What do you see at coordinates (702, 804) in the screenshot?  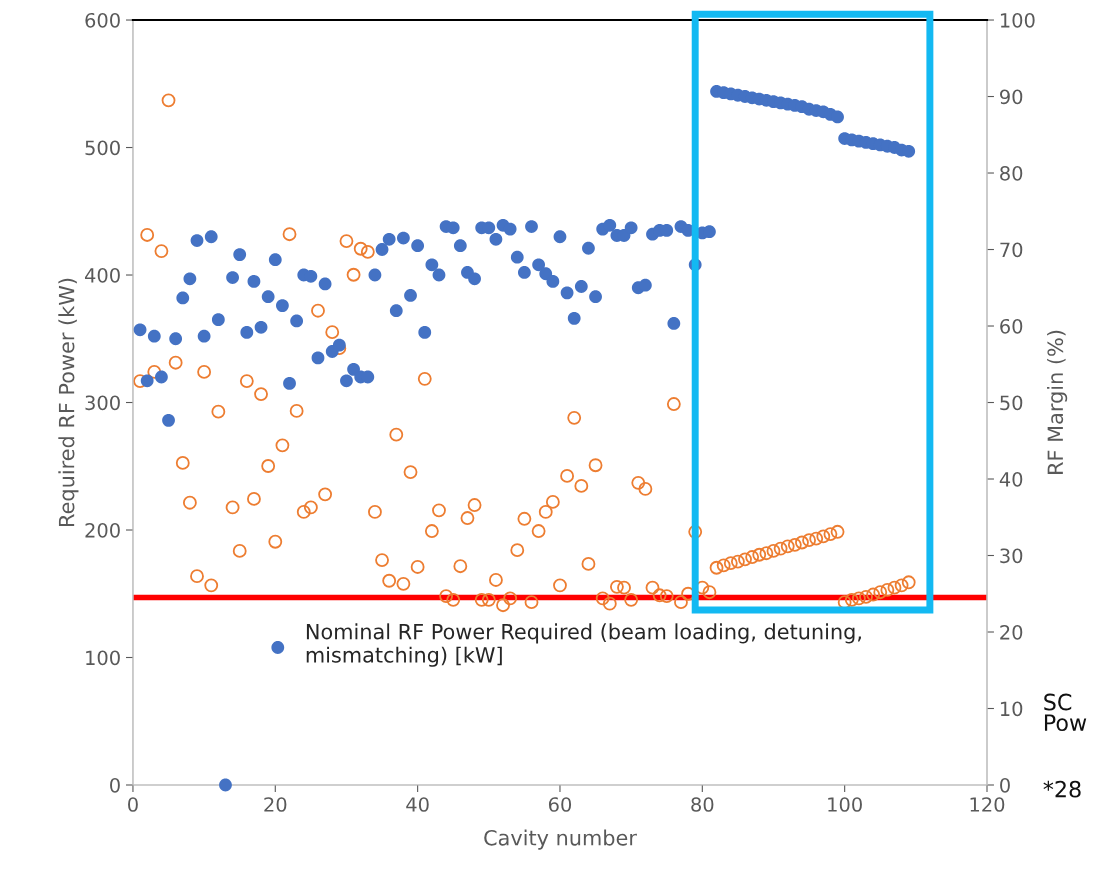 I see `x-tick-label: 80` at bounding box center [702, 804].